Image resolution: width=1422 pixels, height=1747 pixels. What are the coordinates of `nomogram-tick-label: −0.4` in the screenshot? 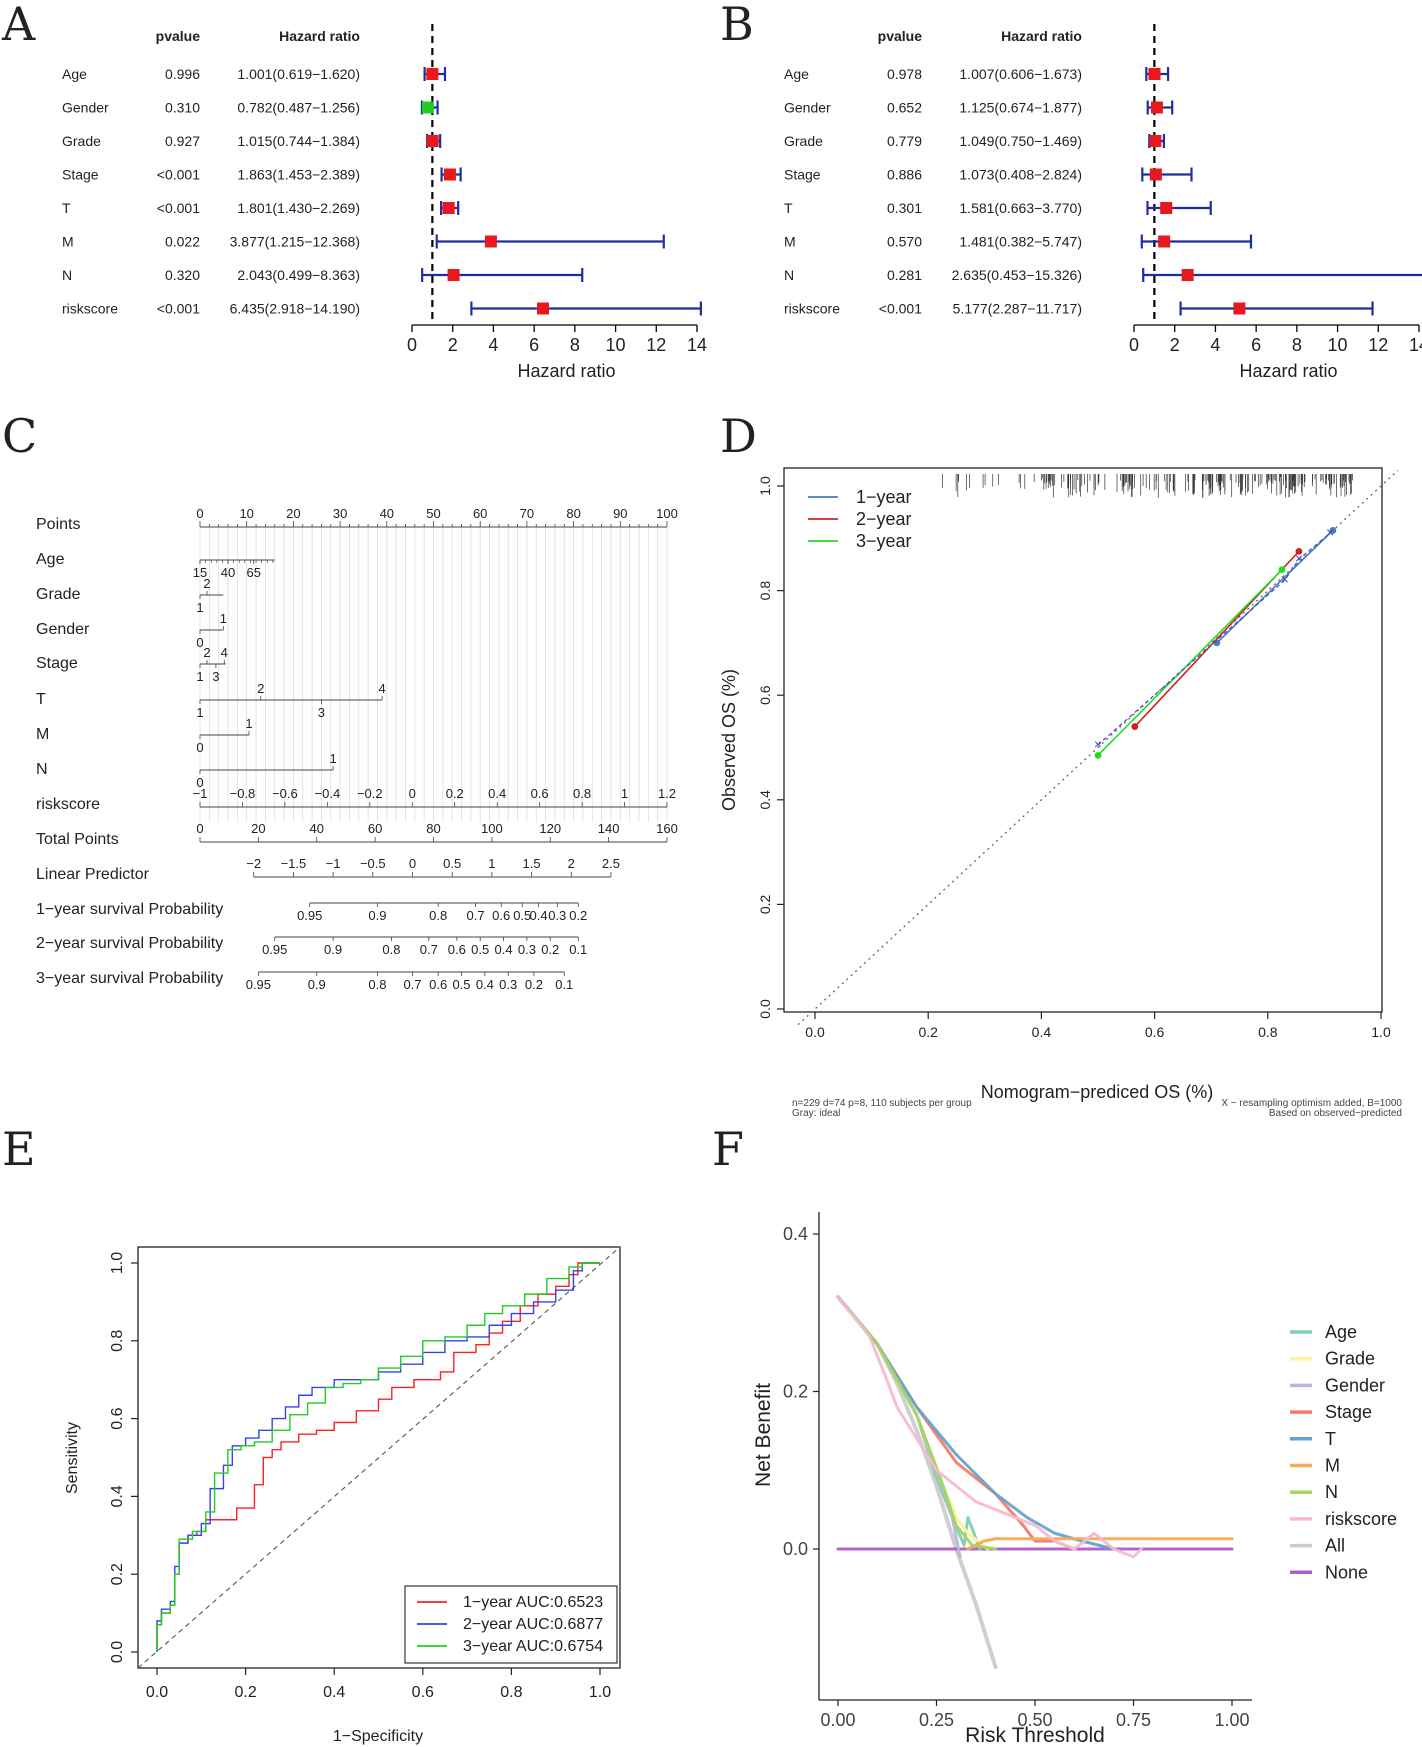 It's located at (328, 793).